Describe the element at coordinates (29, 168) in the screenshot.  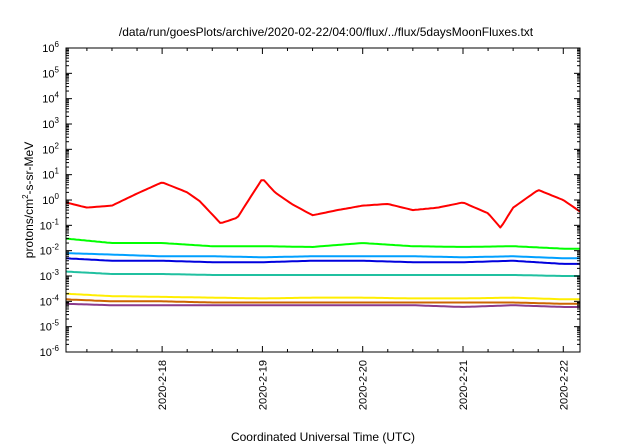
I see `y-axis-label-rest: -s-sr-MeV` at that location.